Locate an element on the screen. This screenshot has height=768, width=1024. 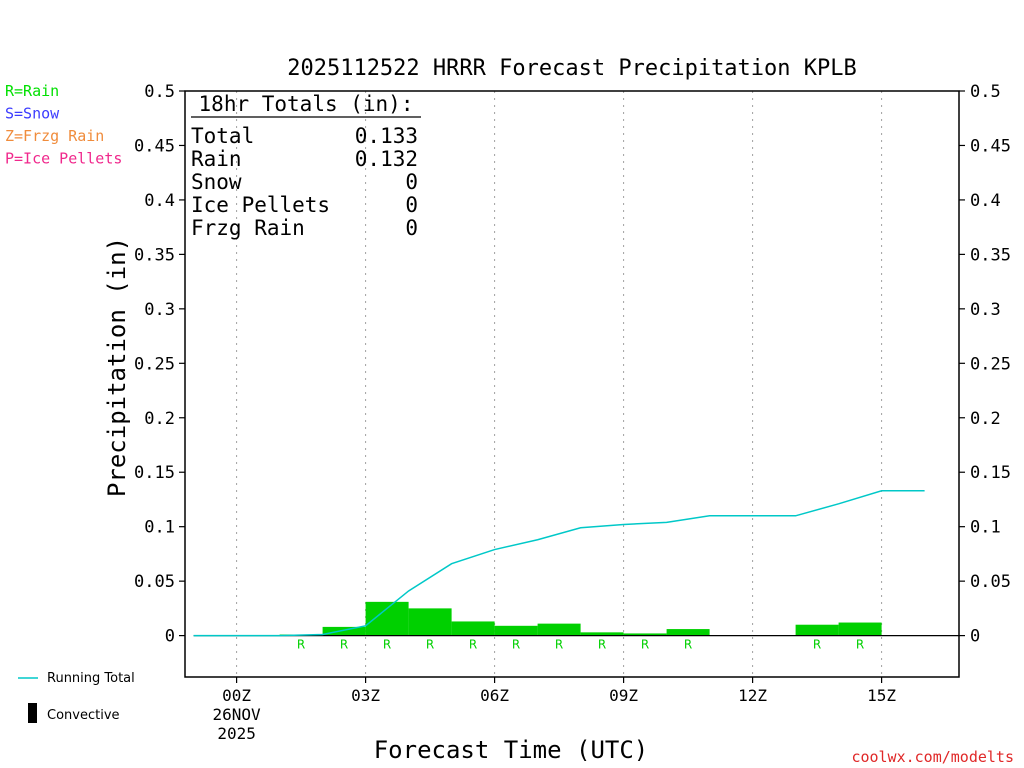
totals-heading: 18hr Totals (in): is located at coordinates (306, 104).